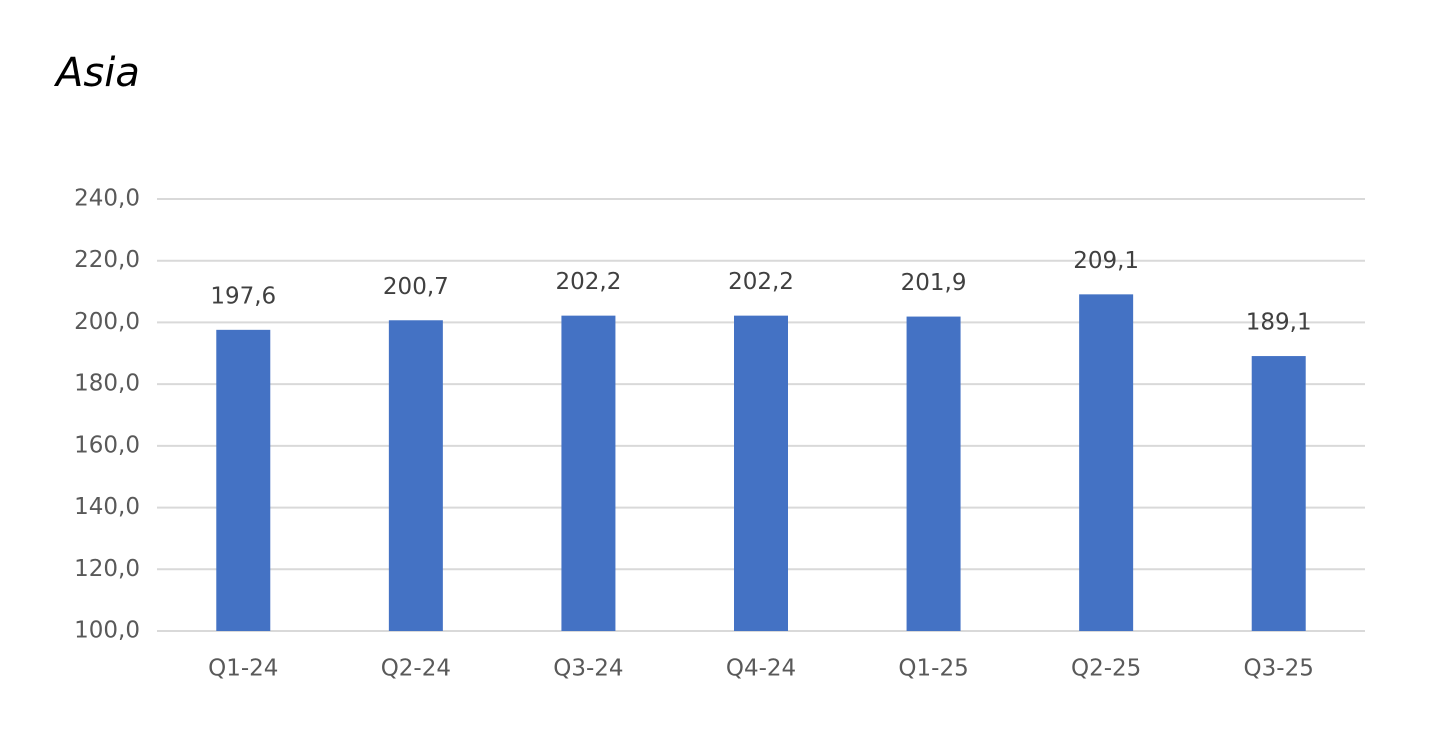  I want to click on y-tick-label: 100,0, so click(107, 631).